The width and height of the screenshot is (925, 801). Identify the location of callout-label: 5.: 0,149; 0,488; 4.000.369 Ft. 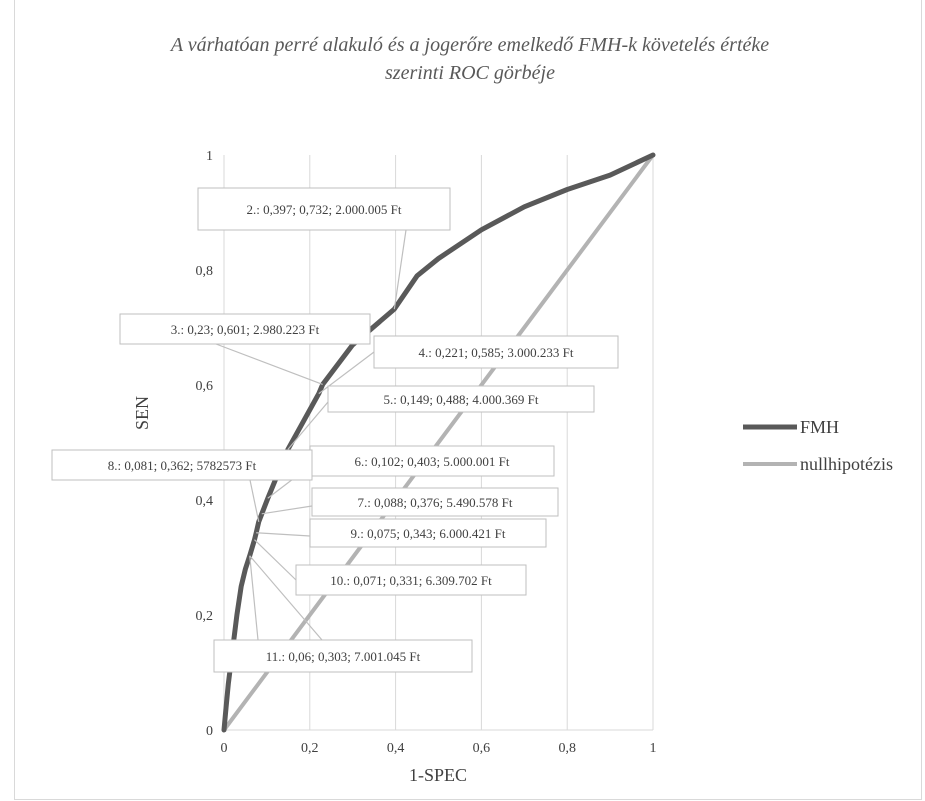
(461, 399).